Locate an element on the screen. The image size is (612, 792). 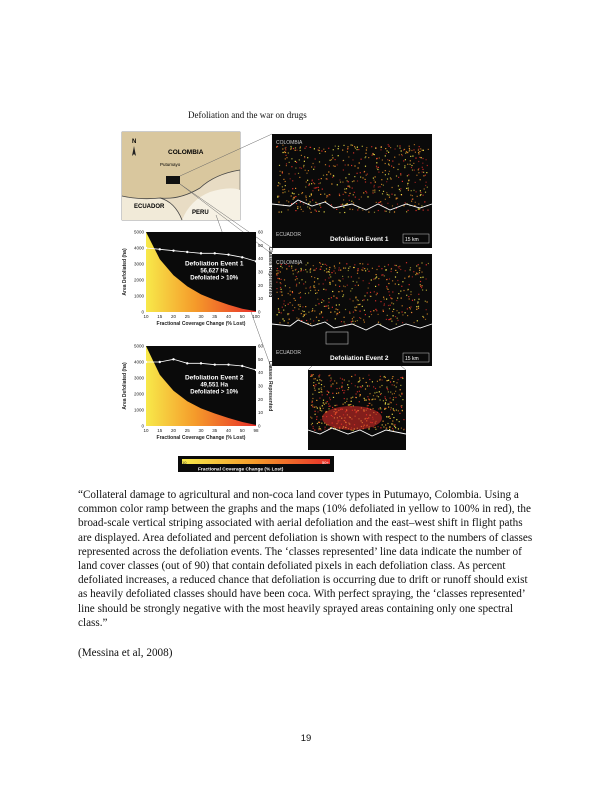
chart2-area-series is located at coordinates (201, 386).